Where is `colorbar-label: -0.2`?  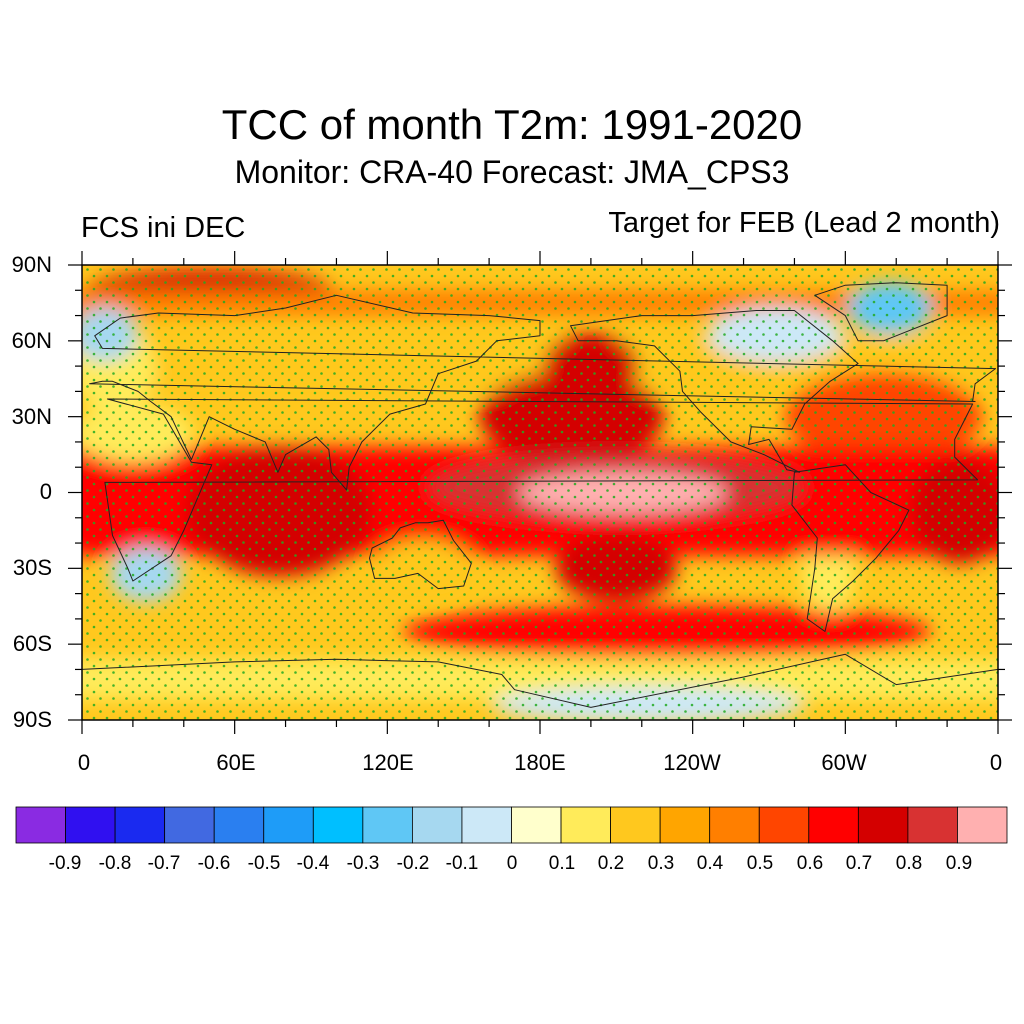
colorbar-label: -0.2 is located at coordinates (413, 863).